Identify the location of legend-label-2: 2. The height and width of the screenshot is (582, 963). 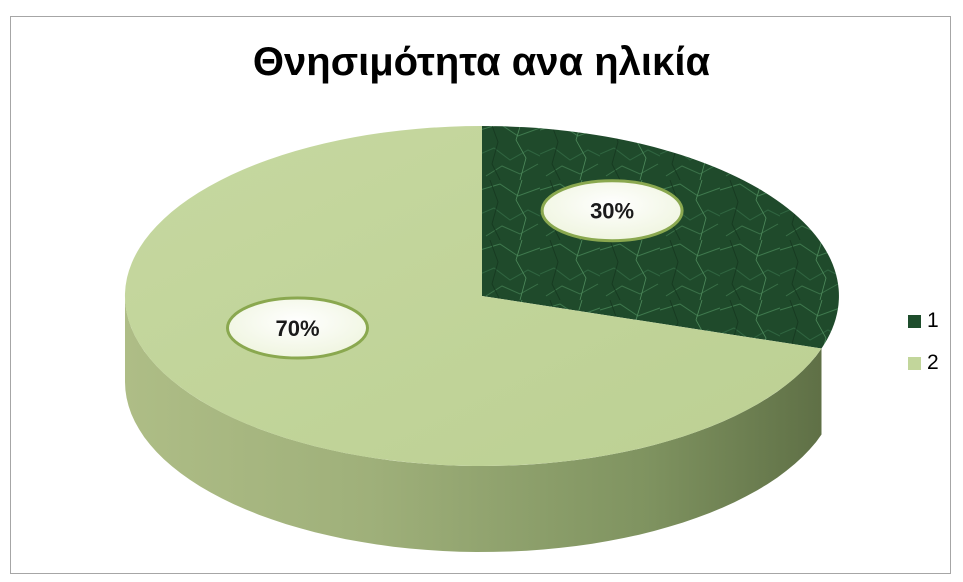
(933, 362).